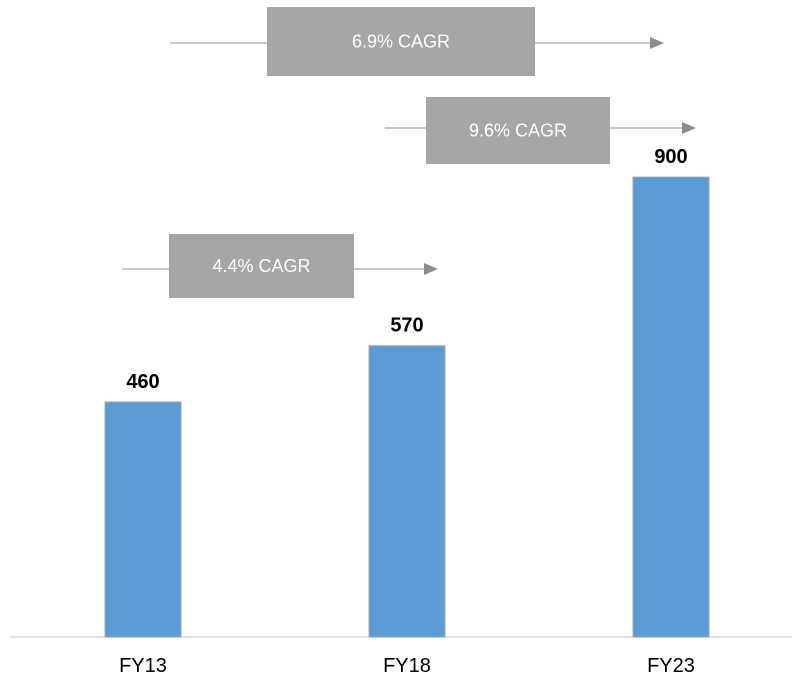 The width and height of the screenshot is (792, 681). I want to click on bar-fy23, so click(671, 407).